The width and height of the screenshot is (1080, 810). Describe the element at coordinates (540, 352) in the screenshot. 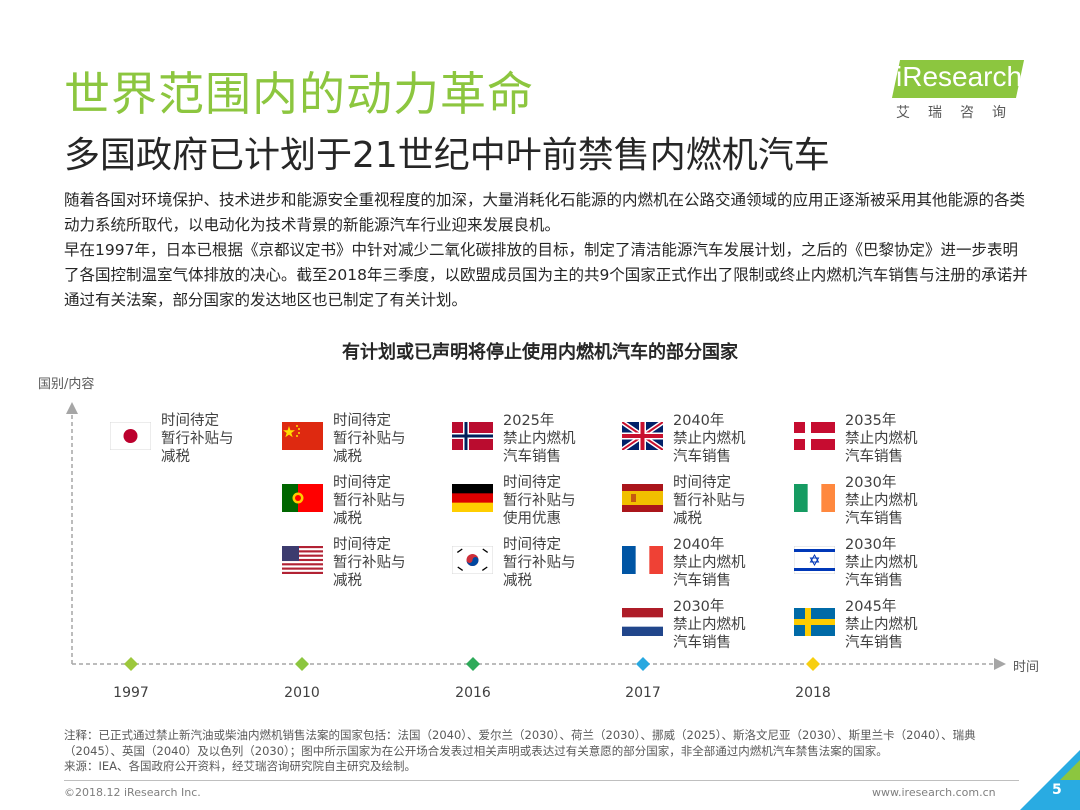

I see `chart-title: 有计划或已声明将停止使用内燃机汽车的部分国家` at that location.